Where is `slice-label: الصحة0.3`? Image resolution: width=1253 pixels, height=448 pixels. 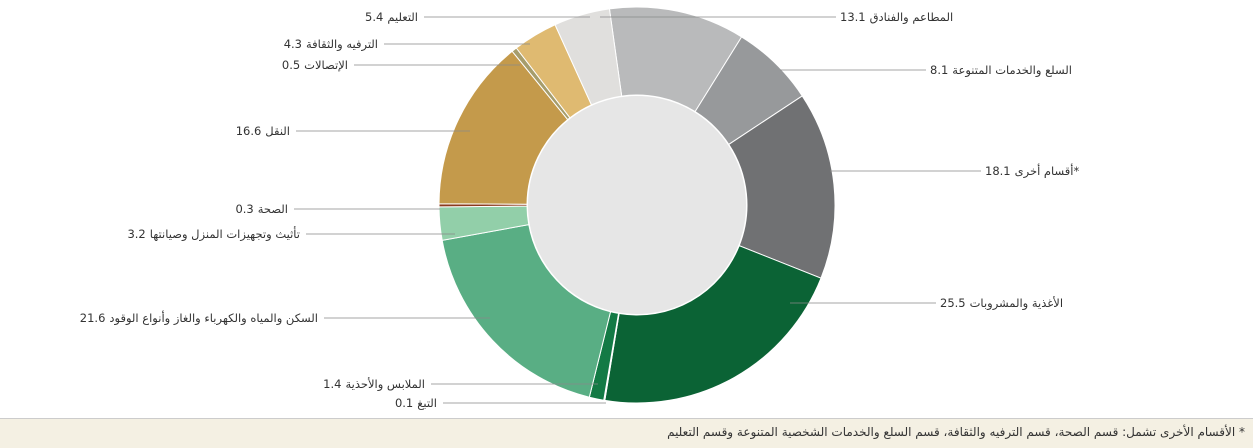 slice-label: الصحة0.3 is located at coordinates (261, 209).